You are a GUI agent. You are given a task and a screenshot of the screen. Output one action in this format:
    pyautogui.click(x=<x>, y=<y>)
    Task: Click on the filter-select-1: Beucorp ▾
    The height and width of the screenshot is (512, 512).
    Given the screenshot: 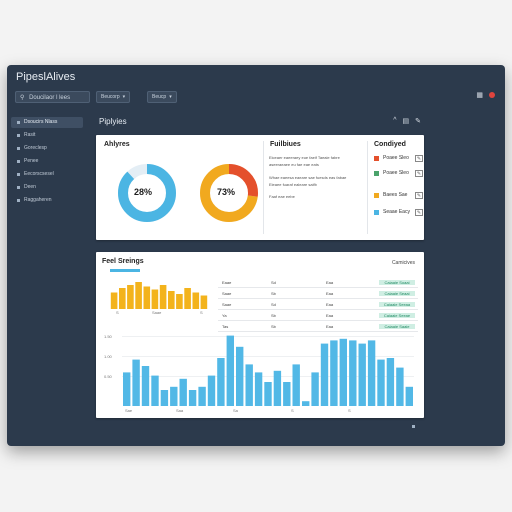 What is the action you would take?
    pyautogui.click(x=113, y=97)
    